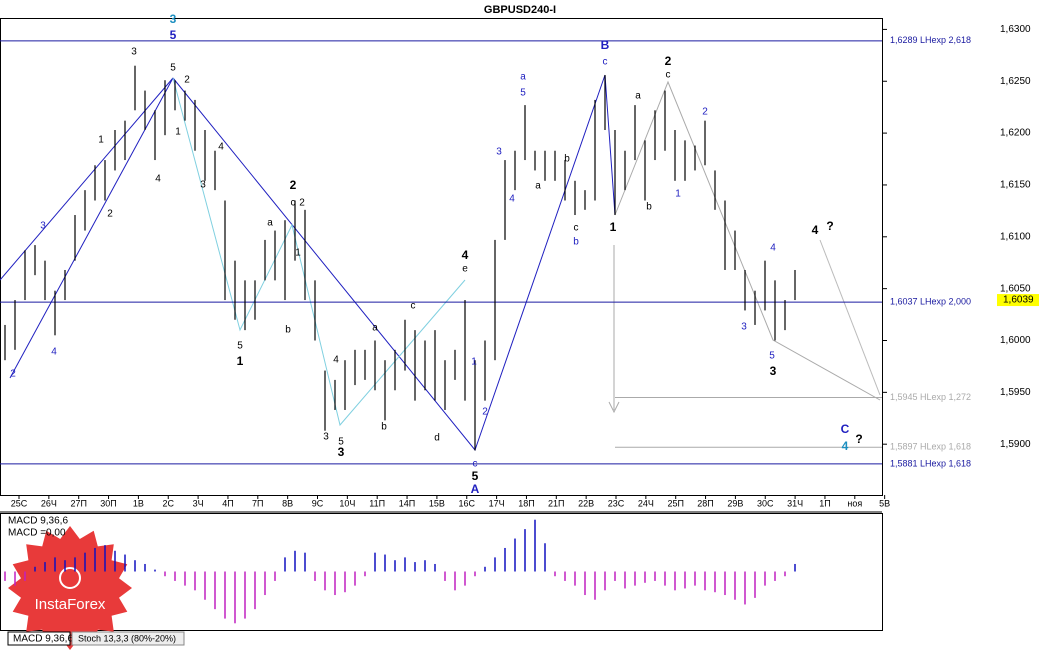 This screenshot has height=661, width=1040. What do you see at coordinates (437, 438) in the screenshot?
I see `wave-label: d` at bounding box center [437, 438].